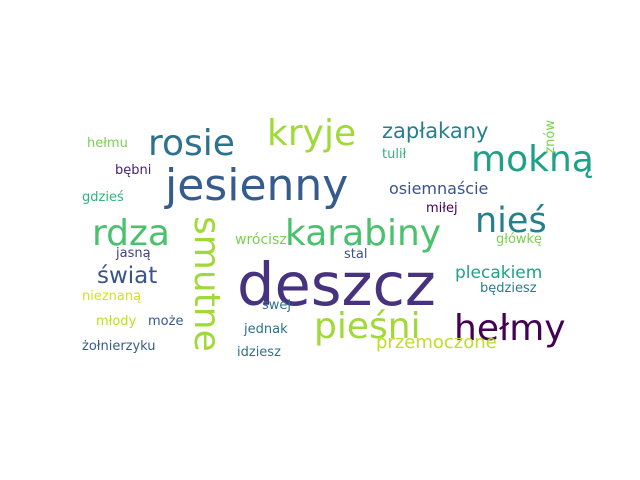  What do you see at coordinates (336, 284) in the screenshot?
I see `word-deszcz: deszcz` at bounding box center [336, 284].